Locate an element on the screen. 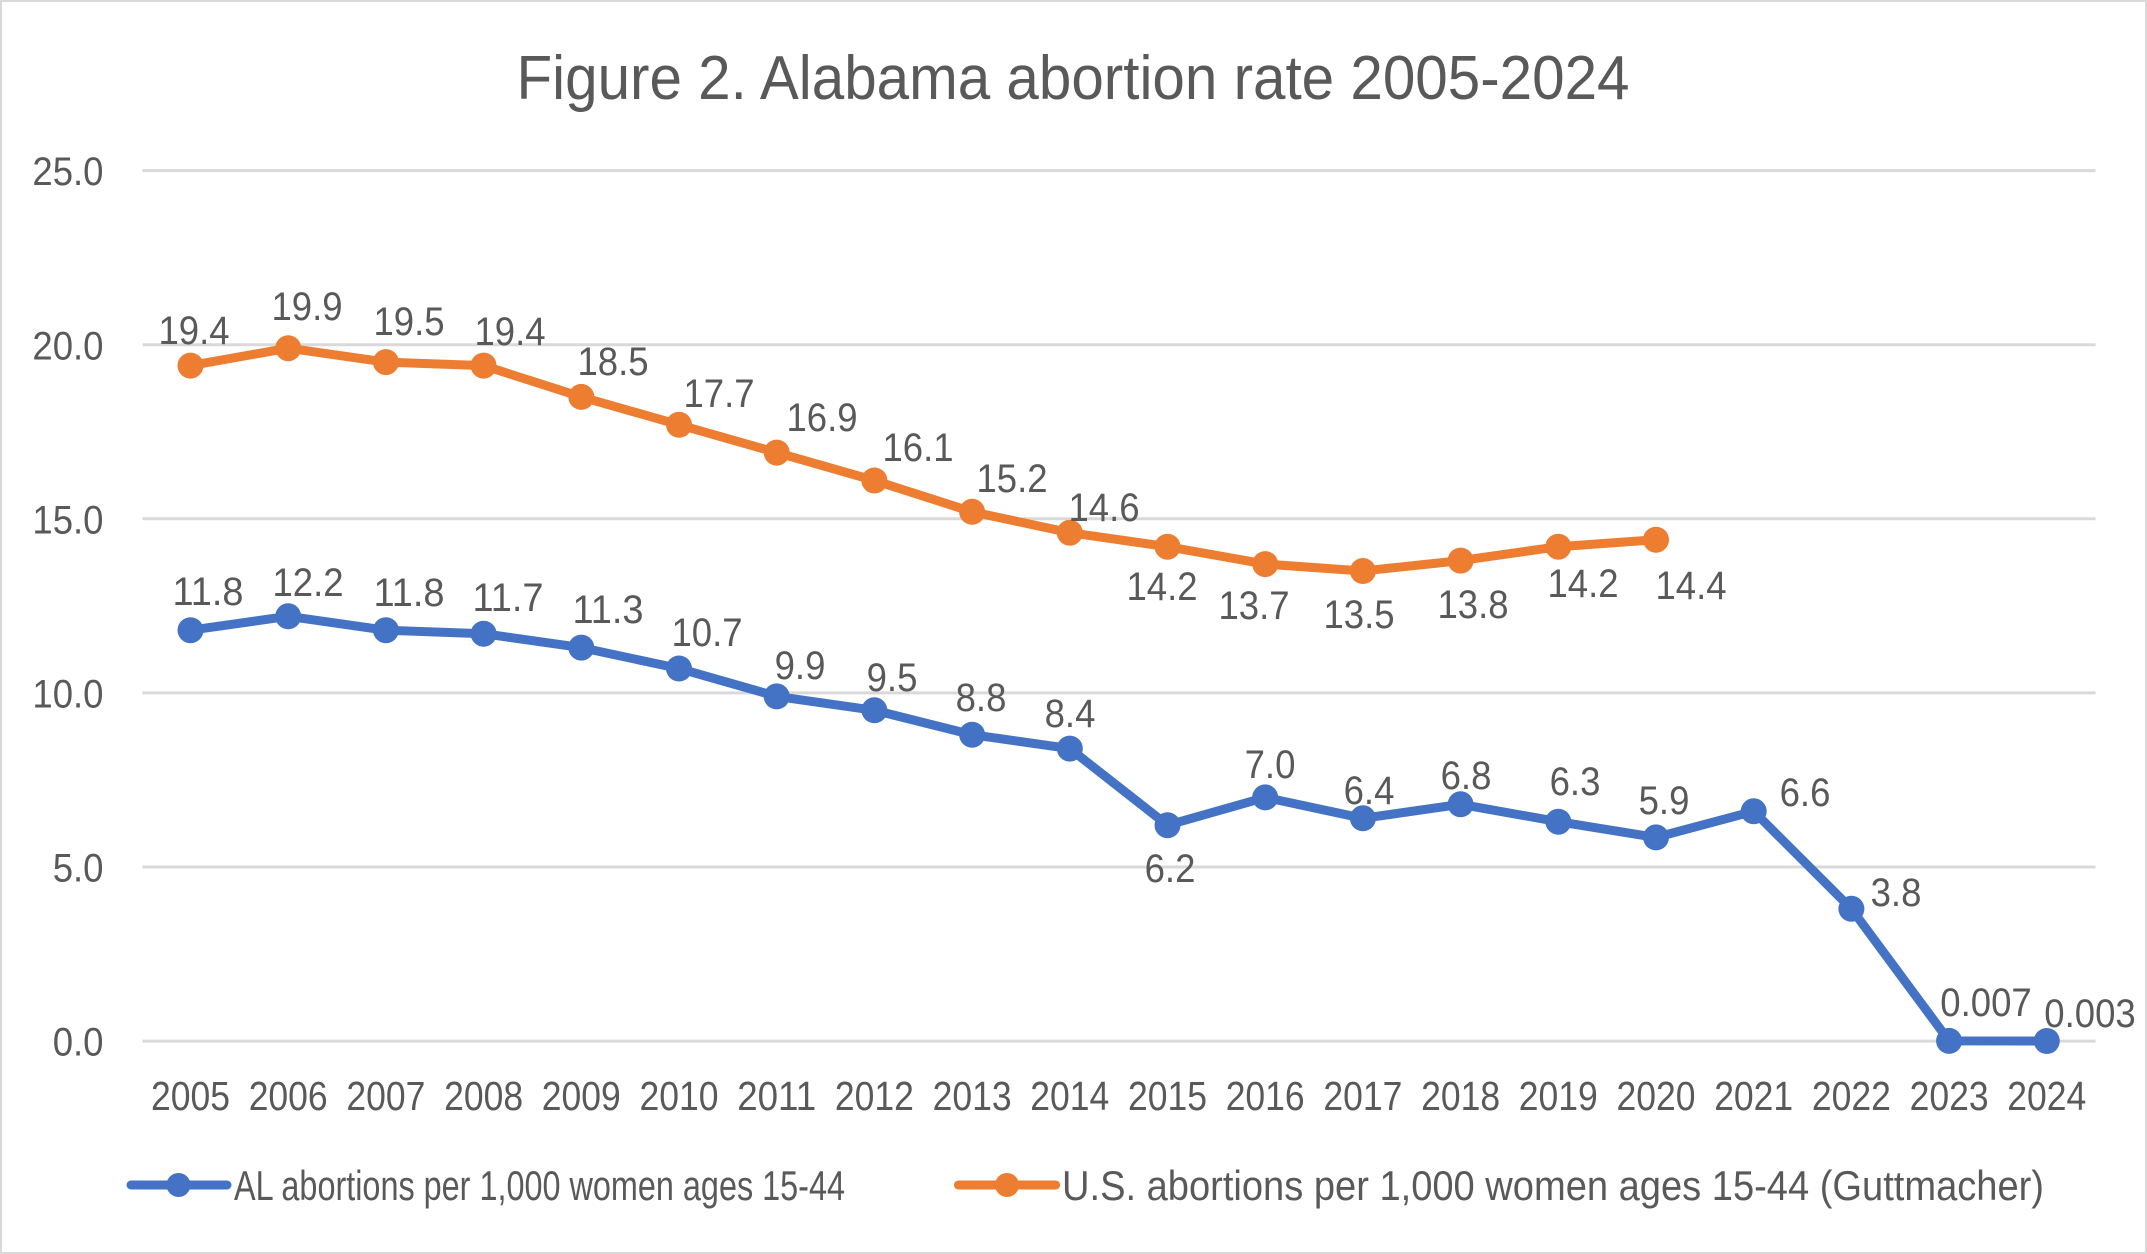 This screenshot has height=1254, width=2147. svg-text: 11.7 is located at coordinates (507, 598).